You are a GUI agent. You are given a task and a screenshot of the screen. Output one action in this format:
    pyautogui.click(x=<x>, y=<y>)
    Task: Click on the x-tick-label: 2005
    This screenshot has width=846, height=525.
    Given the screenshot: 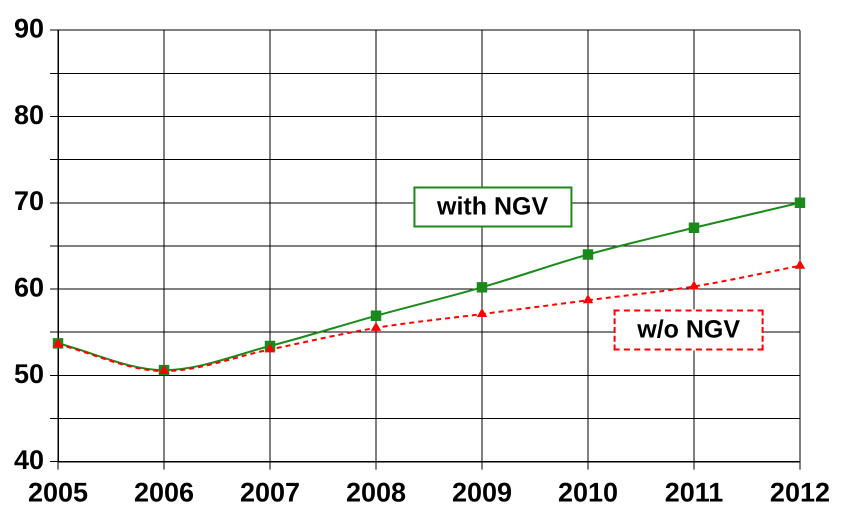 What is the action you would take?
    pyautogui.click(x=58, y=492)
    